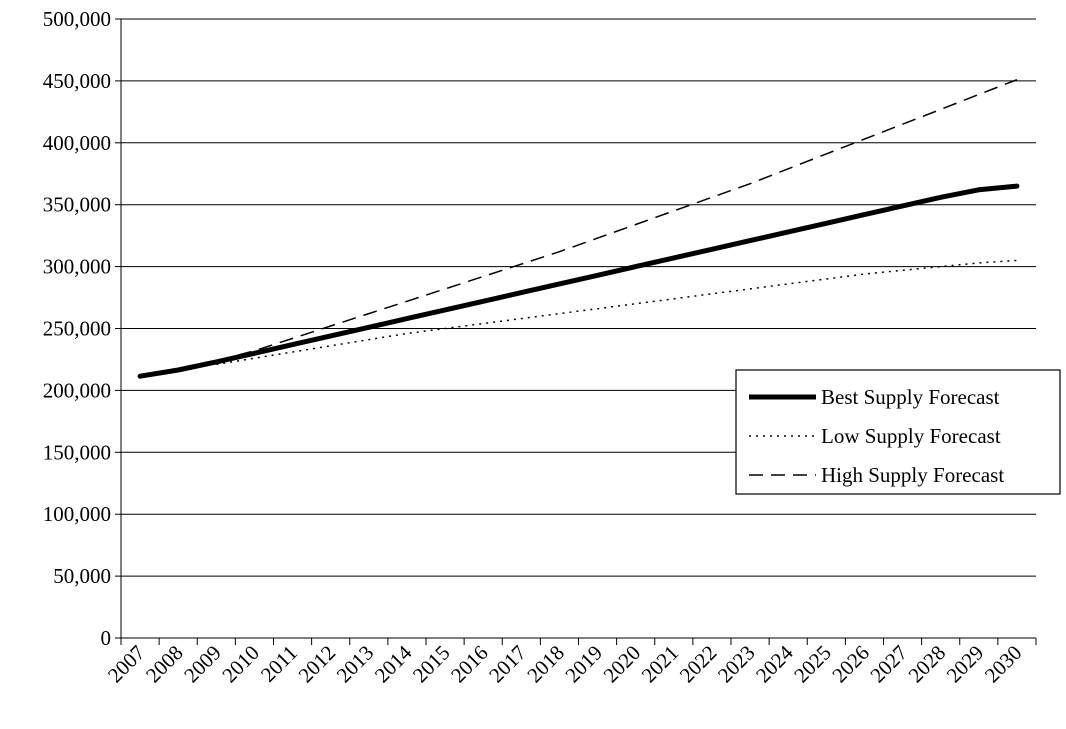 This screenshot has width=1066, height=729. I want to click on y-tick-label: 300,000, so click(77, 267).